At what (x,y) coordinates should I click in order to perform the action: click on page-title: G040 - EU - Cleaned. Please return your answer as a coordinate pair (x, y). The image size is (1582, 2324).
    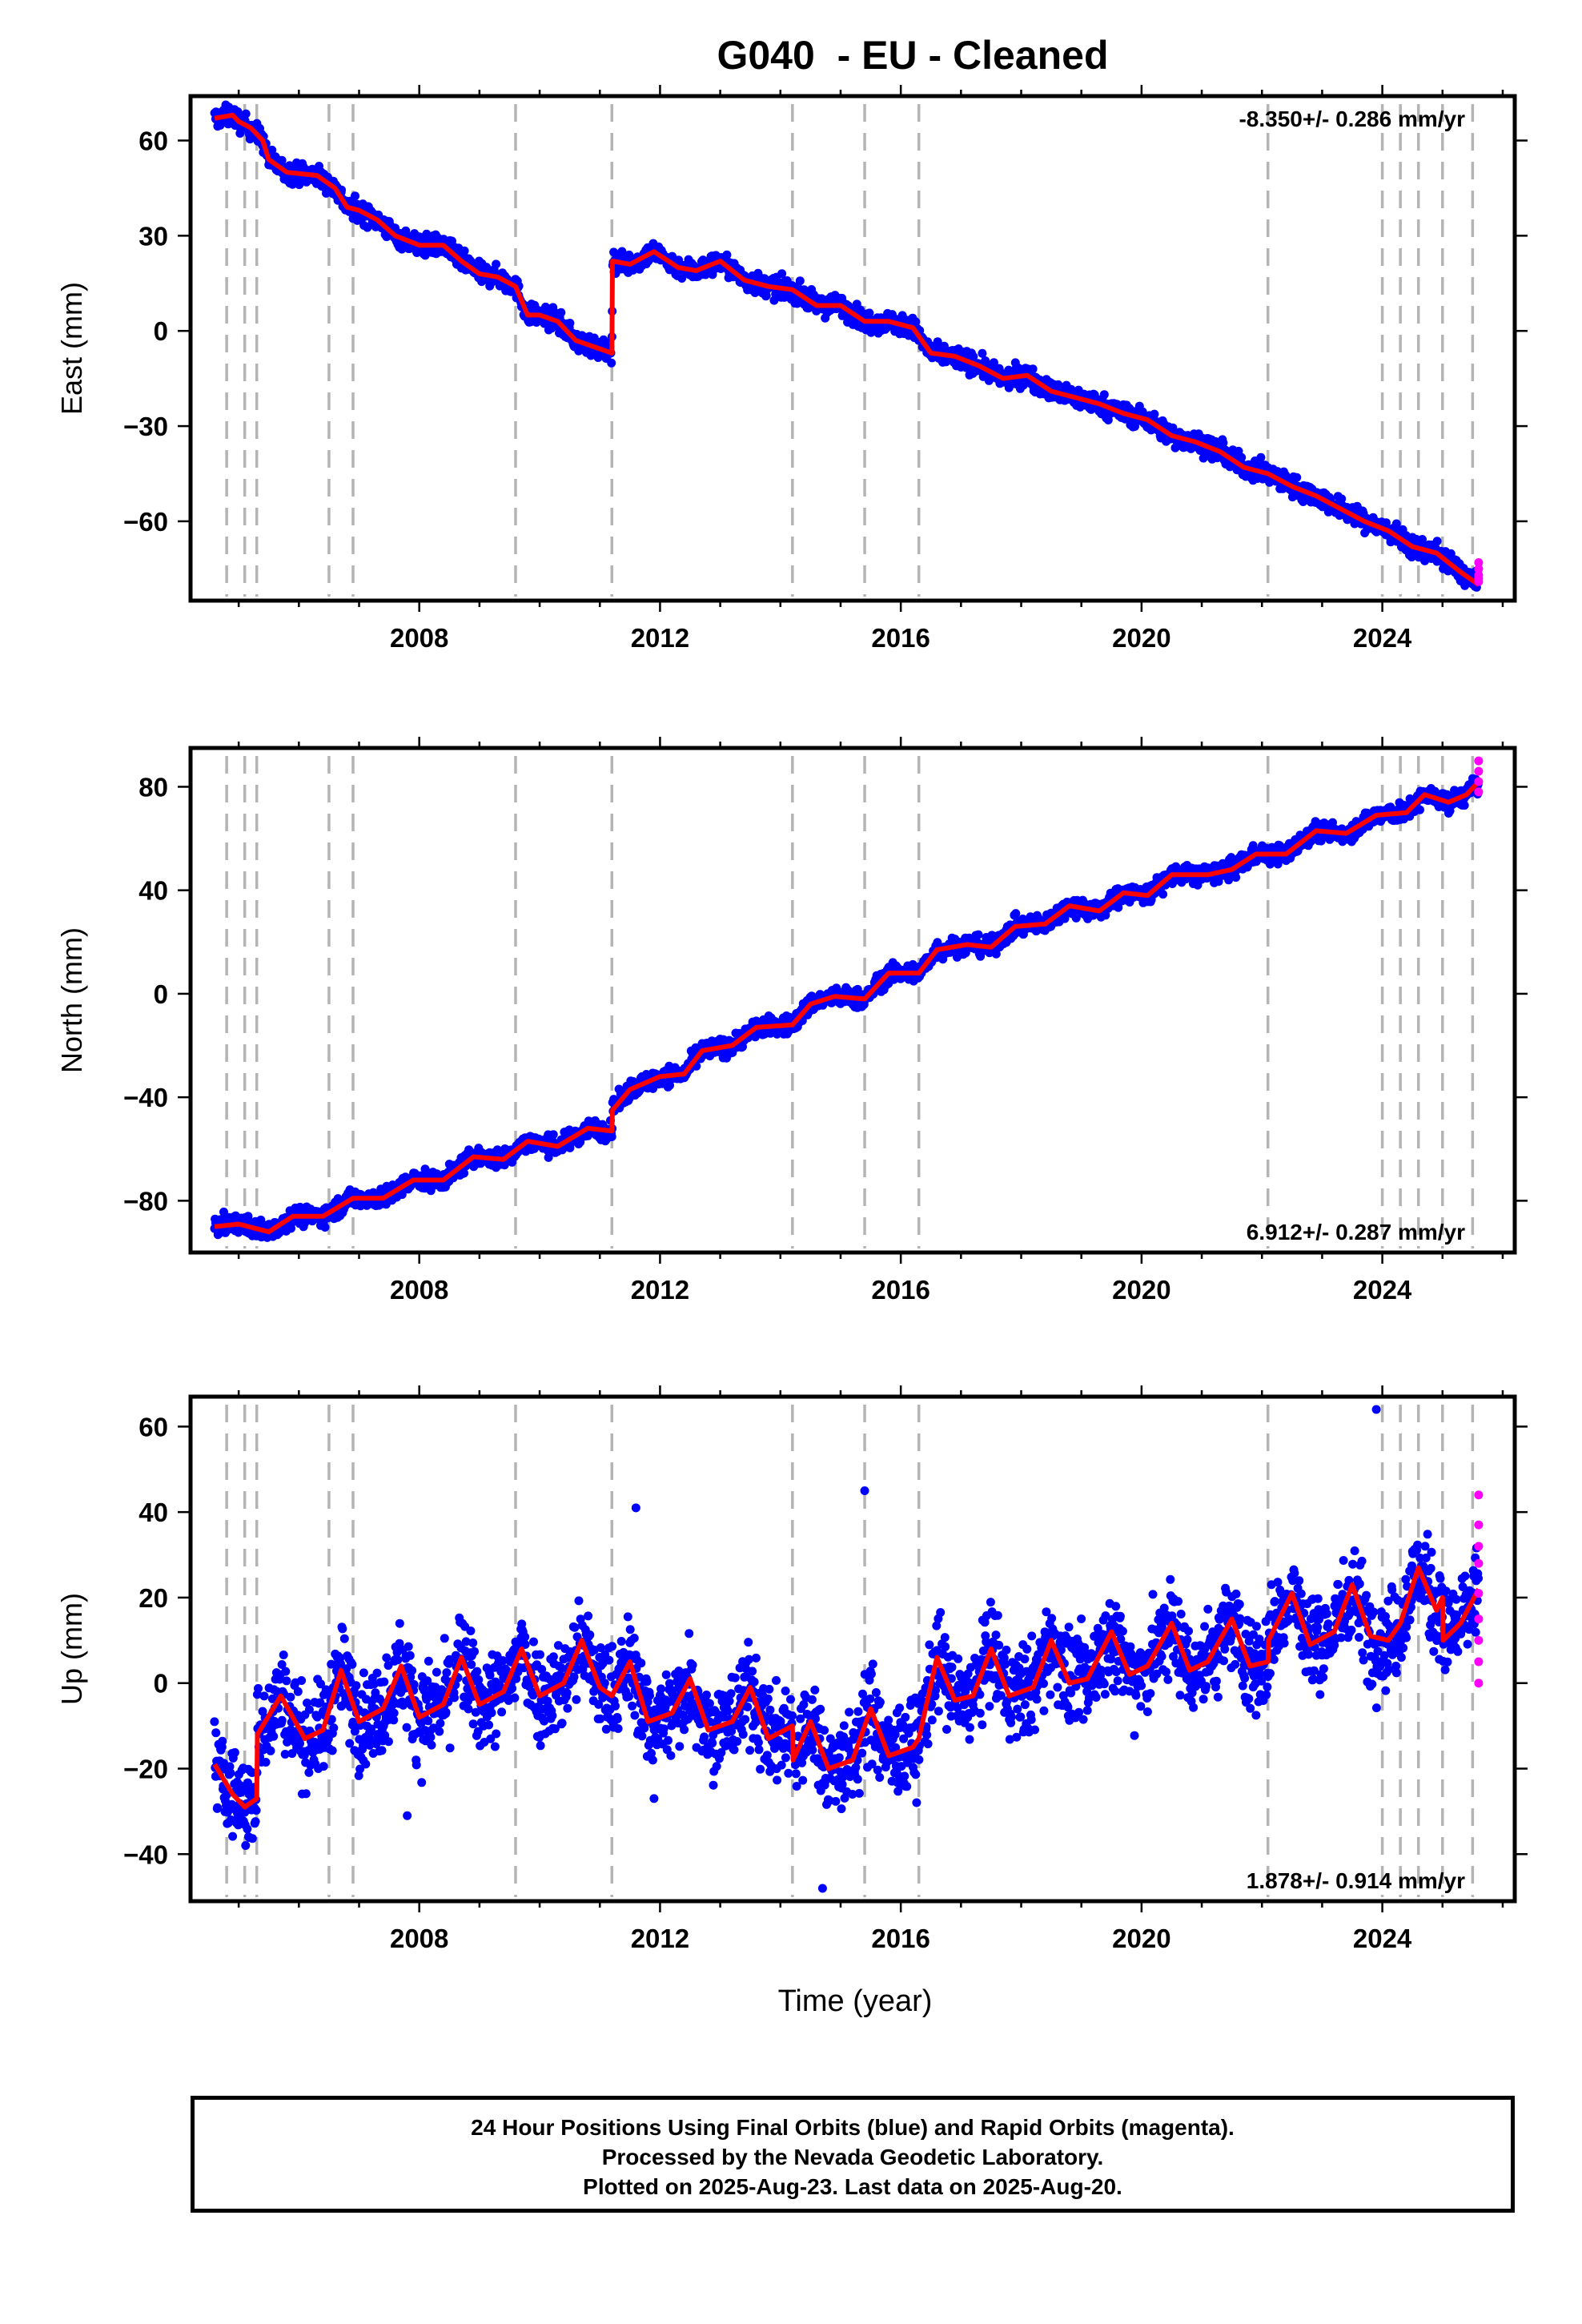
    Looking at the image, I should click on (913, 55).